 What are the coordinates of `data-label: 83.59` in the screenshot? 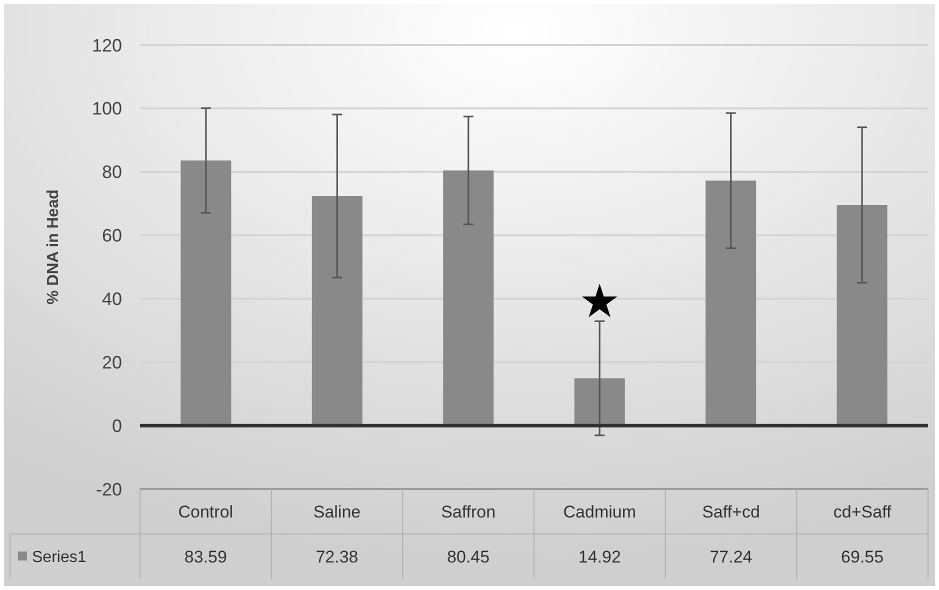 It's located at (205, 556).